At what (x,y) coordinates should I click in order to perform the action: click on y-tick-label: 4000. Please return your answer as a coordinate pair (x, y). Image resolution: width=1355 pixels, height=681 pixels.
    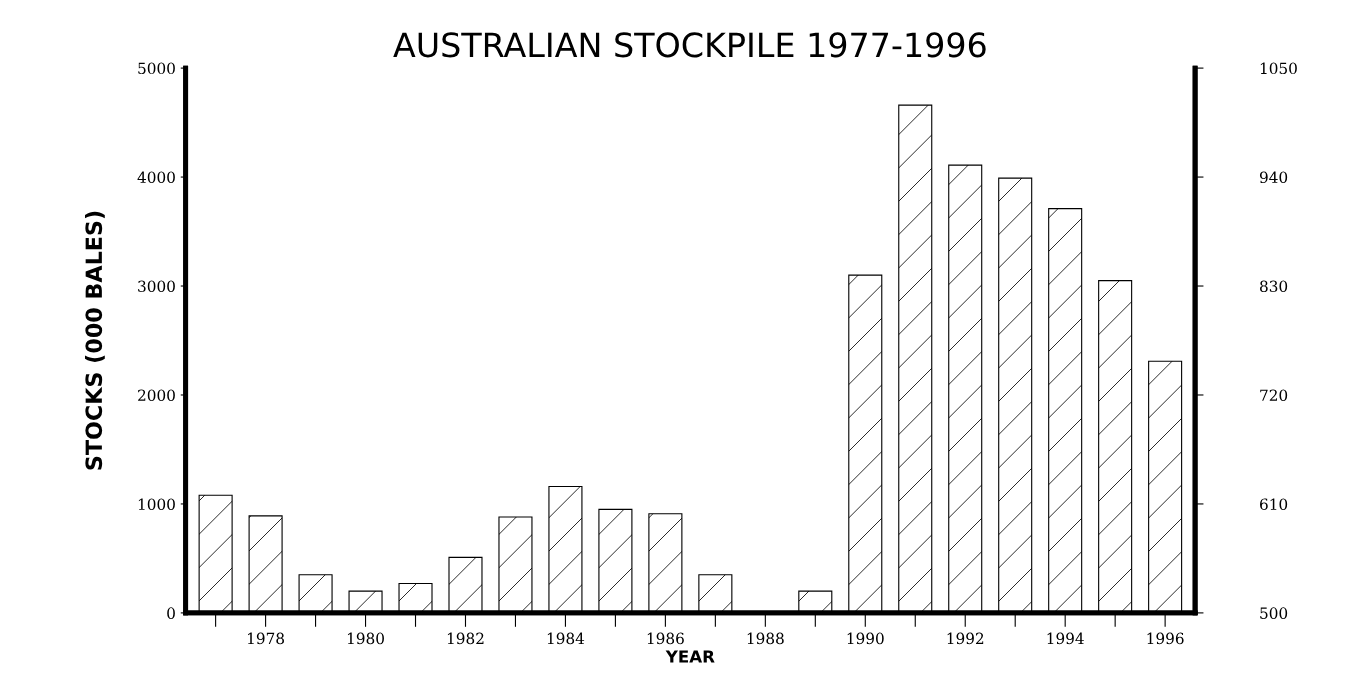
    Looking at the image, I should click on (156, 177).